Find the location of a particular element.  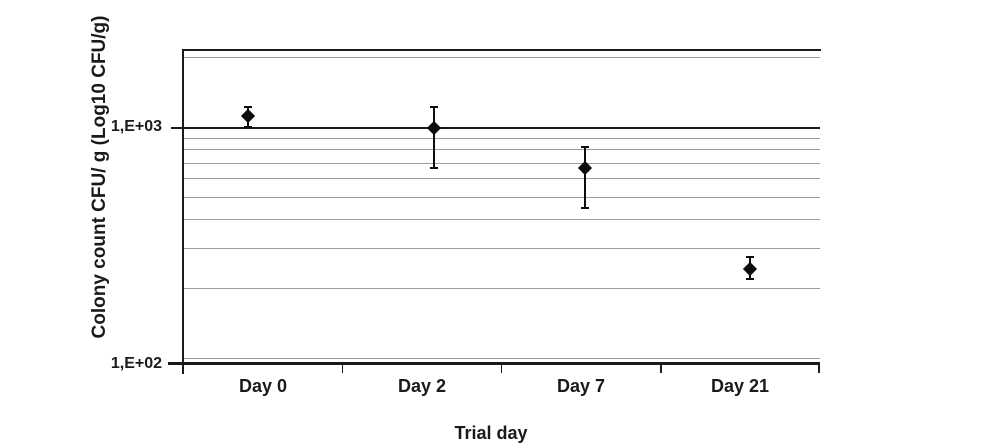

plot-top-border is located at coordinates (502, 50).